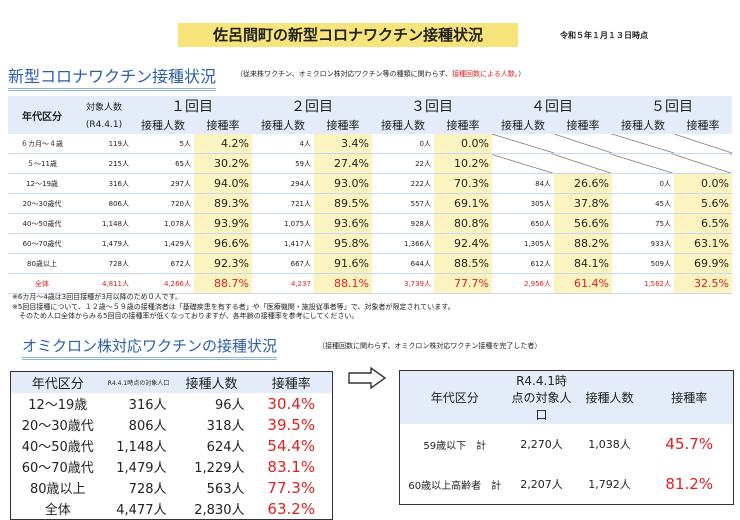 Image resolution: width=740 pixels, height=520 pixels. I want to click on target-population: 316人, so click(147, 405).